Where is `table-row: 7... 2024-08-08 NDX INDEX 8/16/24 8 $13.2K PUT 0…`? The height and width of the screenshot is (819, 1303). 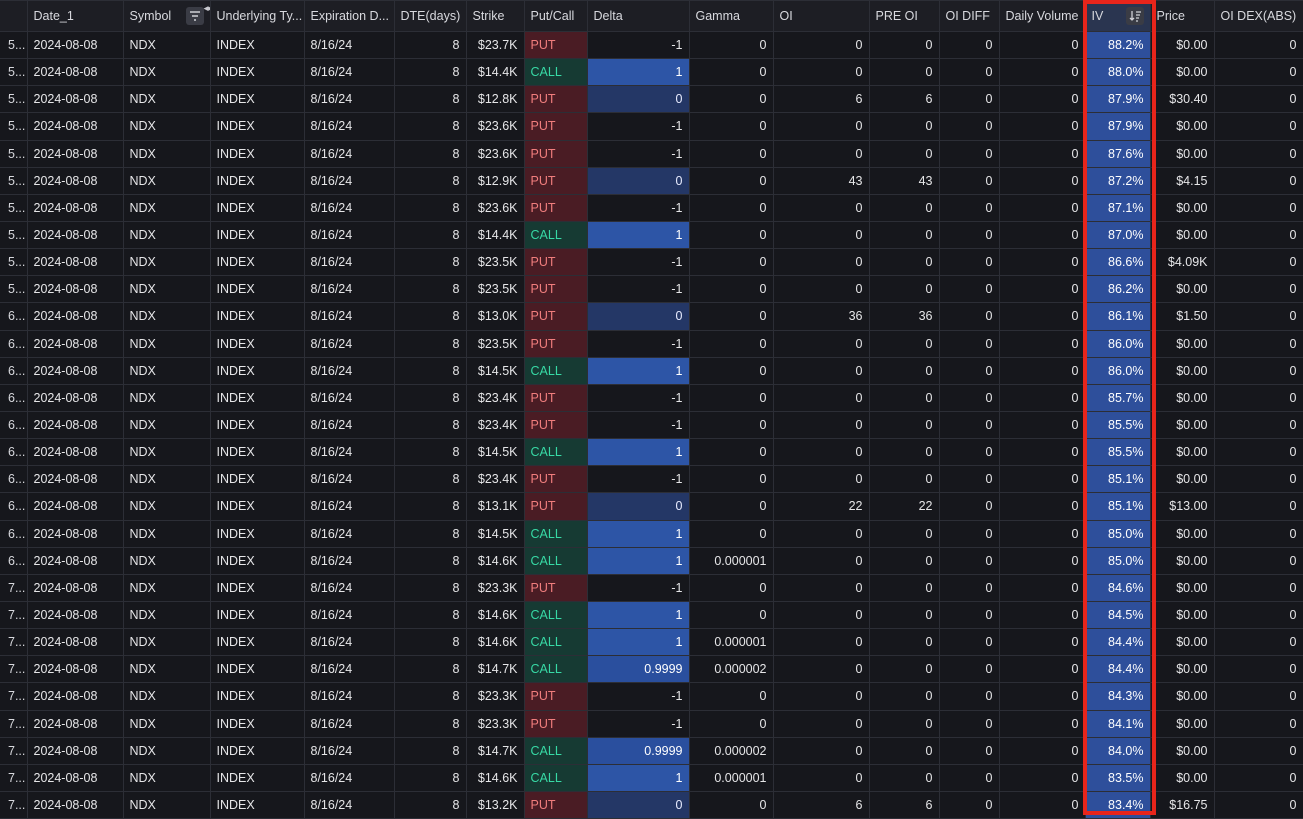
table-row: 7... 2024-08-08 NDX INDEX 8/16/24 8 $13.2K PUT 0… is located at coordinates (651, 805).